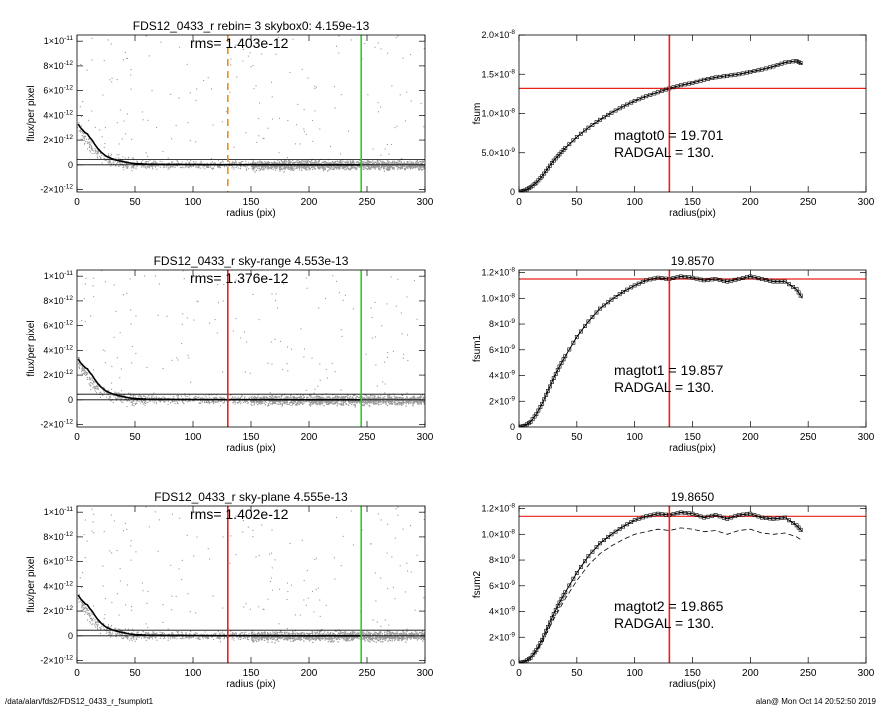 This screenshot has width=885, height=708. Describe the element at coordinates (502, 375) in the screenshot. I see `y-tick-label: 4×10⁻⁹` at that location.